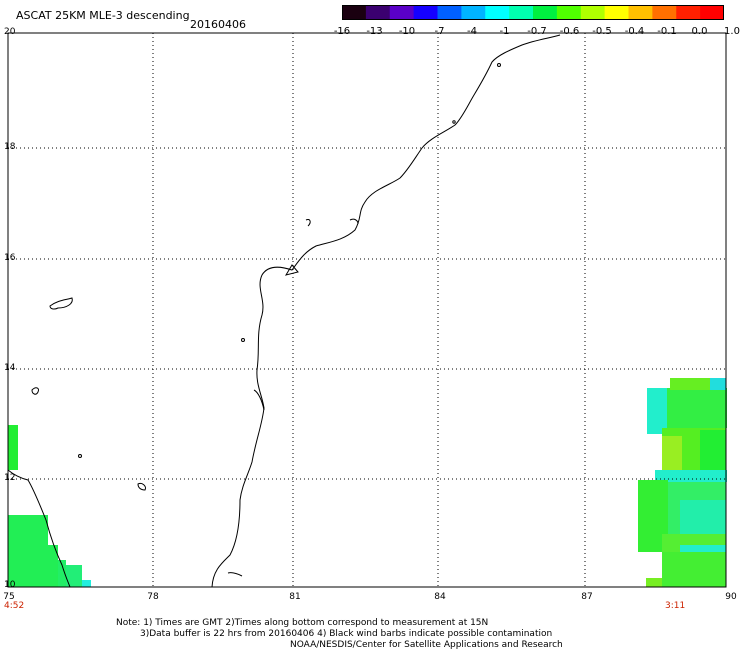  Describe the element at coordinates (218, 24) in the screenshot. I see `map-date: 20160406` at that location.